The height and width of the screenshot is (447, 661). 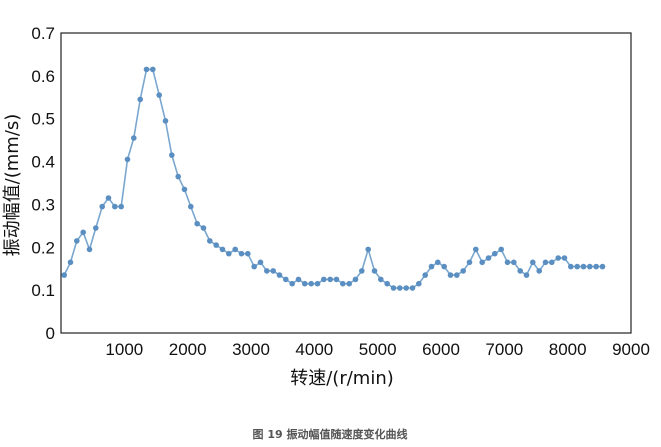 I want to click on x-tick-labels: 1000 2000 3000 4000 5000 6000 7000 8000 9000, so click(x=377, y=349).